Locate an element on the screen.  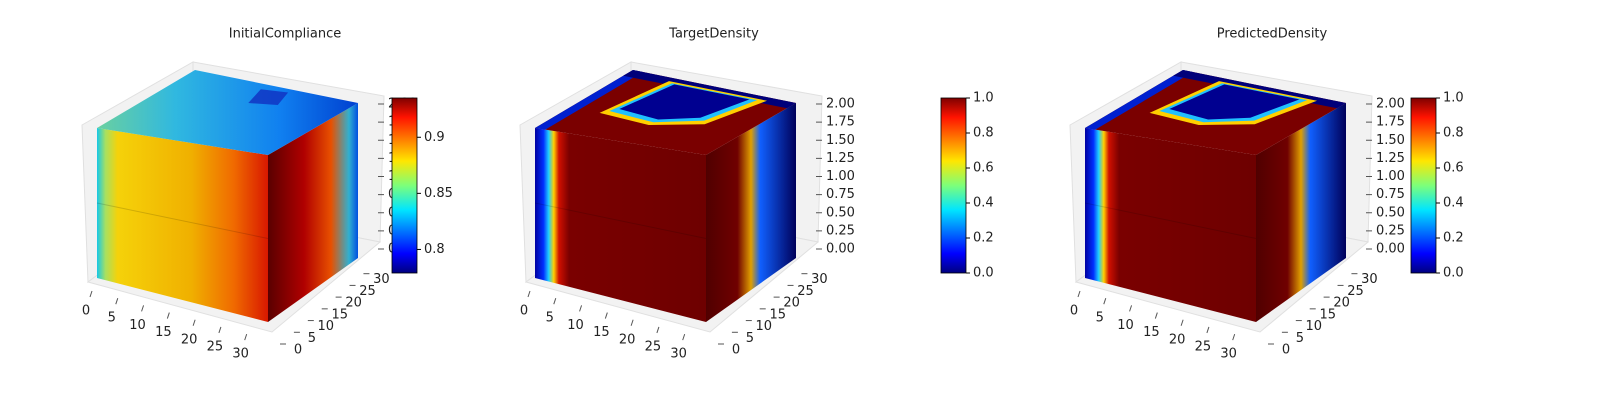
z-tick-label: 1.50 is located at coordinates (840, 140).